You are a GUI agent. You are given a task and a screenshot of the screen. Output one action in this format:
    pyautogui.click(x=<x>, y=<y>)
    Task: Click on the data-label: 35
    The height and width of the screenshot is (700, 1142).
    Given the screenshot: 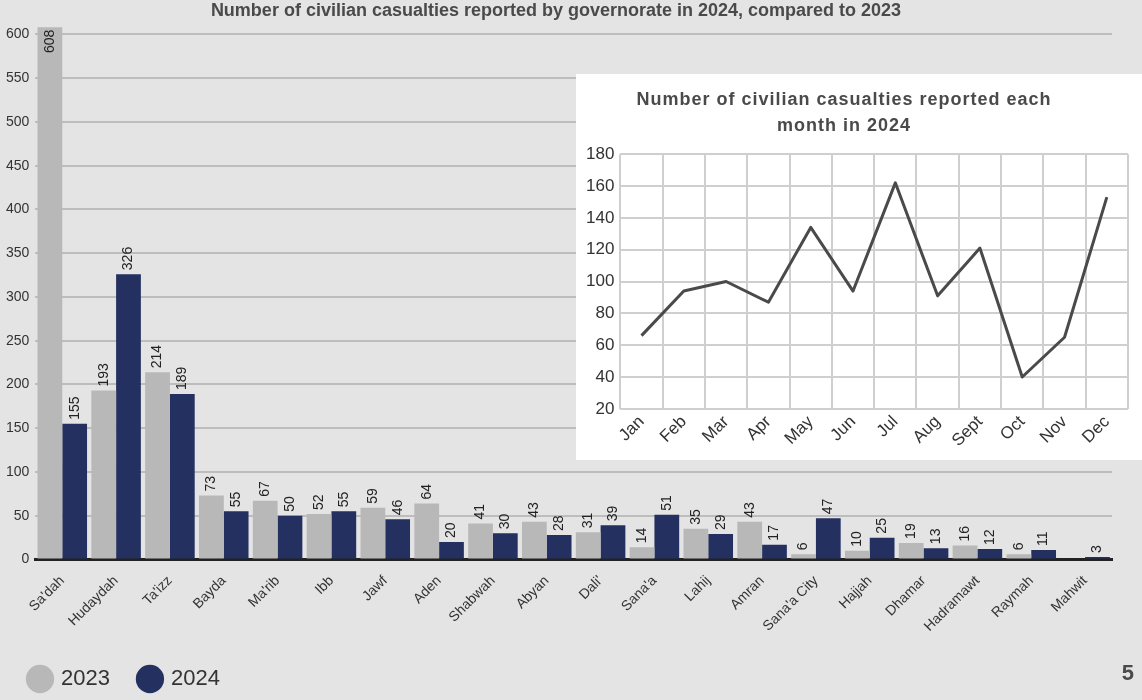 What is the action you would take?
    pyautogui.click(x=694, y=517)
    